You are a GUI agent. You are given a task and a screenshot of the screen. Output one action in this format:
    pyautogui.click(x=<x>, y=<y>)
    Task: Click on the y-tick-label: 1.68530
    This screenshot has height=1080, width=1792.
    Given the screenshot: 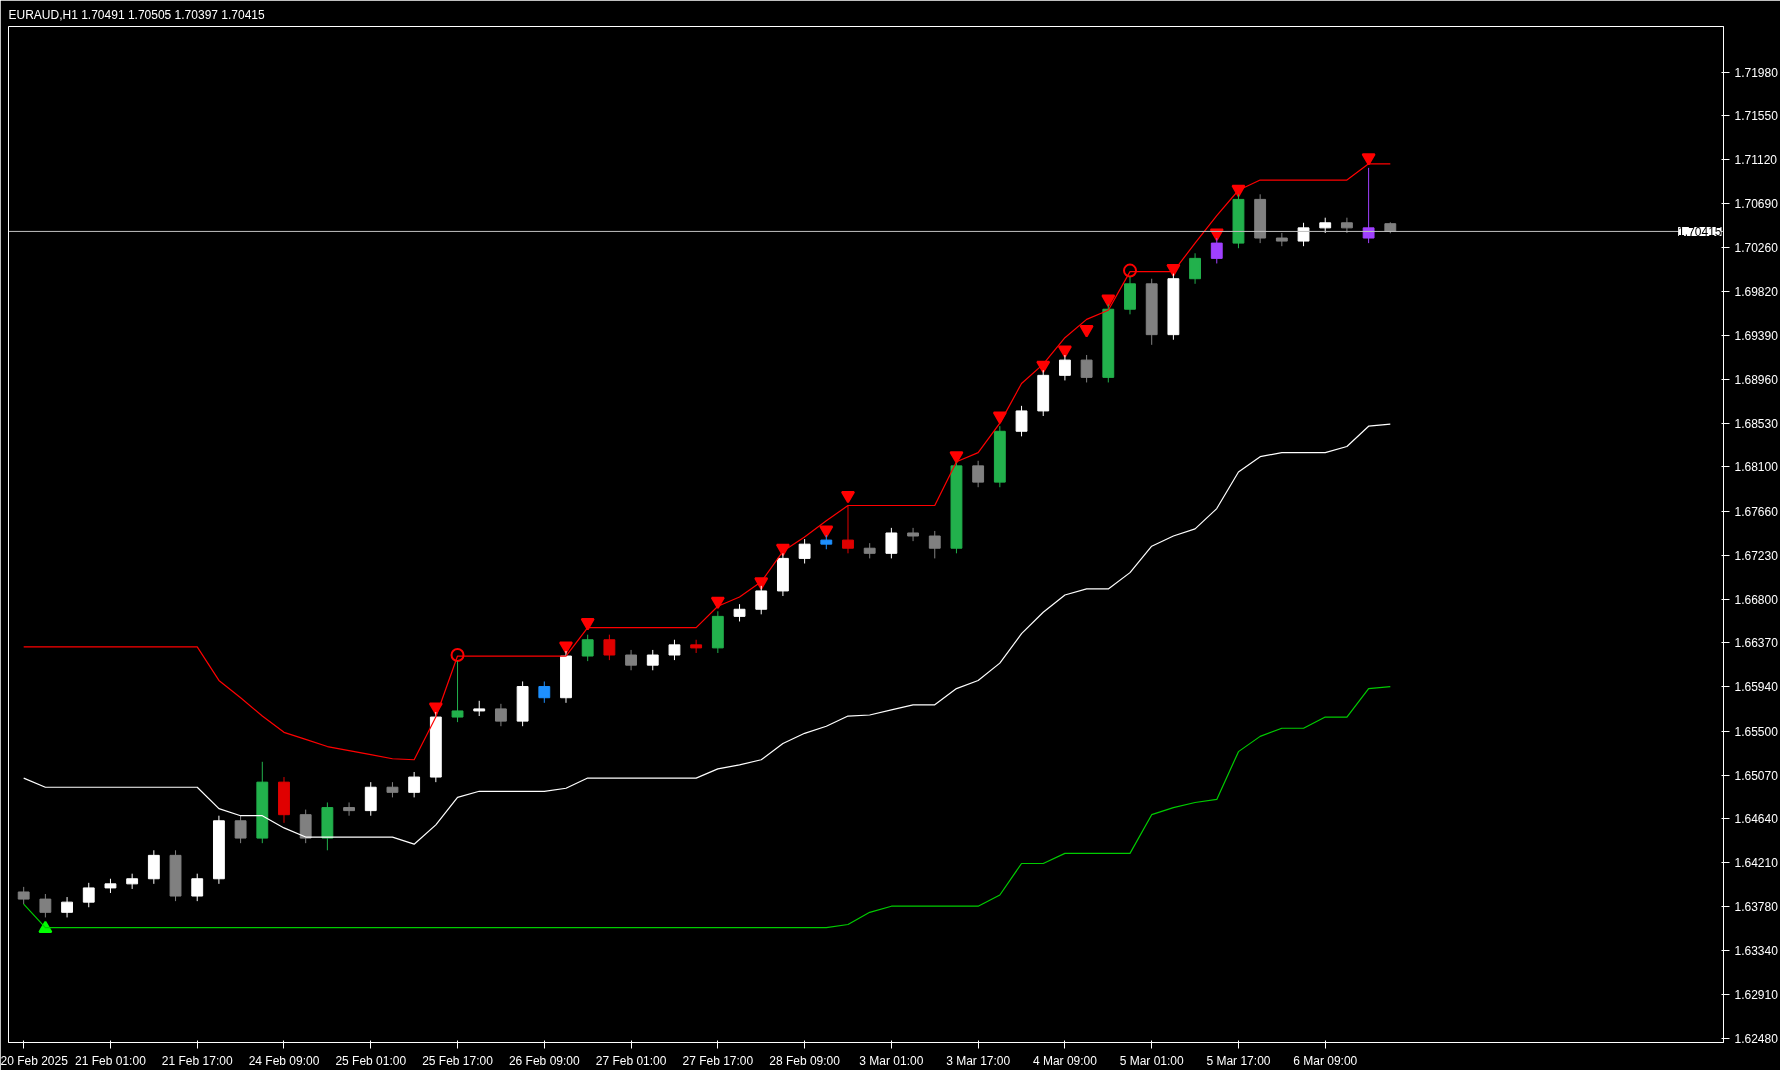 What is the action you would take?
    pyautogui.click(x=1756, y=423)
    